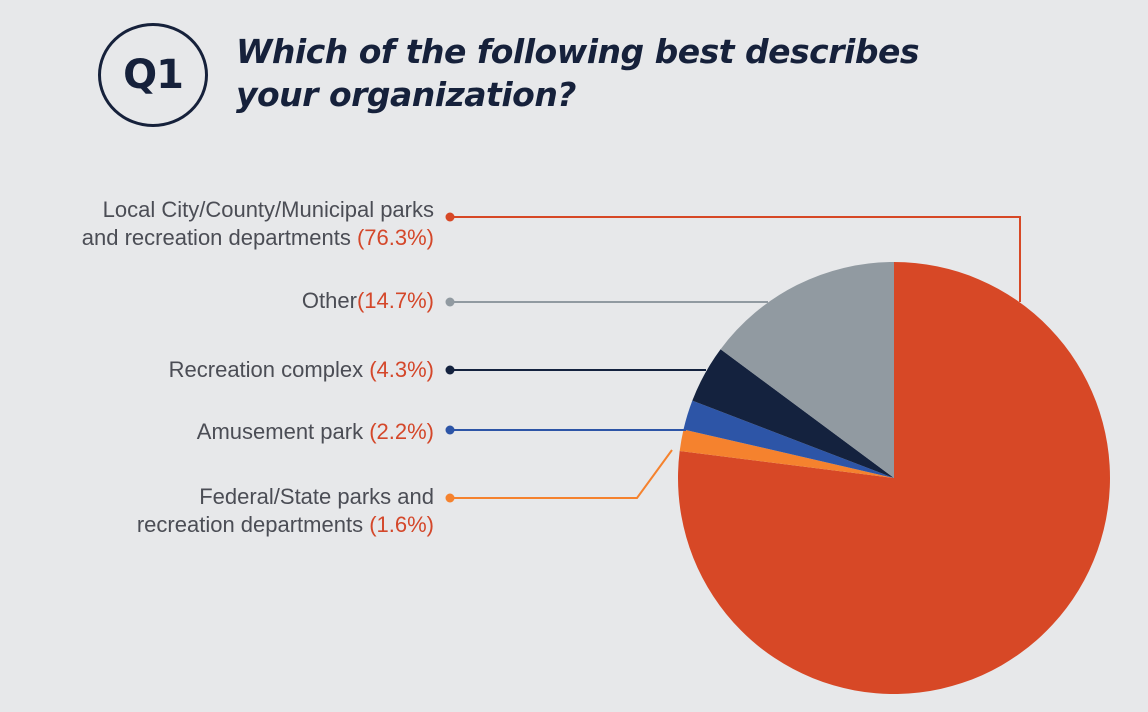 The image size is (1148, 712). I want to click on legend-label-amusement-park: Amusement park (2.2%), so click(315, 432).